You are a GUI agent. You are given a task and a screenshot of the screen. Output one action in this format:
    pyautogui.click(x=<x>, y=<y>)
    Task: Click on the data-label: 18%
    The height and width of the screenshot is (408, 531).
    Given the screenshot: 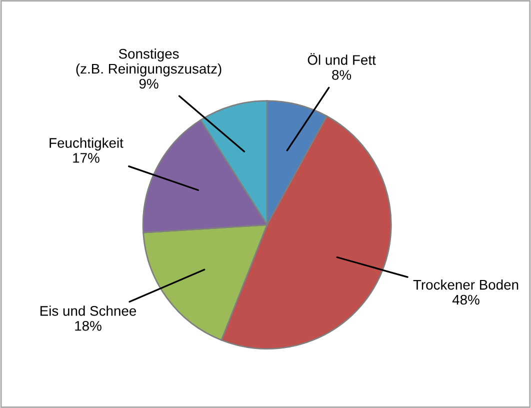 What is the action you would take?
    pyautogui.click(x=88, y=325)
    